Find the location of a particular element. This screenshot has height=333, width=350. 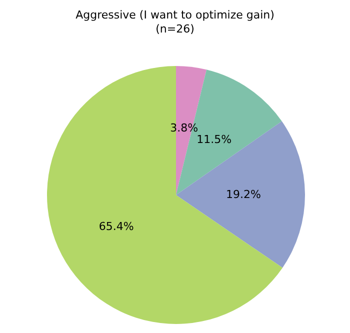

data-label: 65.4% is located at coordinates (116, 227).